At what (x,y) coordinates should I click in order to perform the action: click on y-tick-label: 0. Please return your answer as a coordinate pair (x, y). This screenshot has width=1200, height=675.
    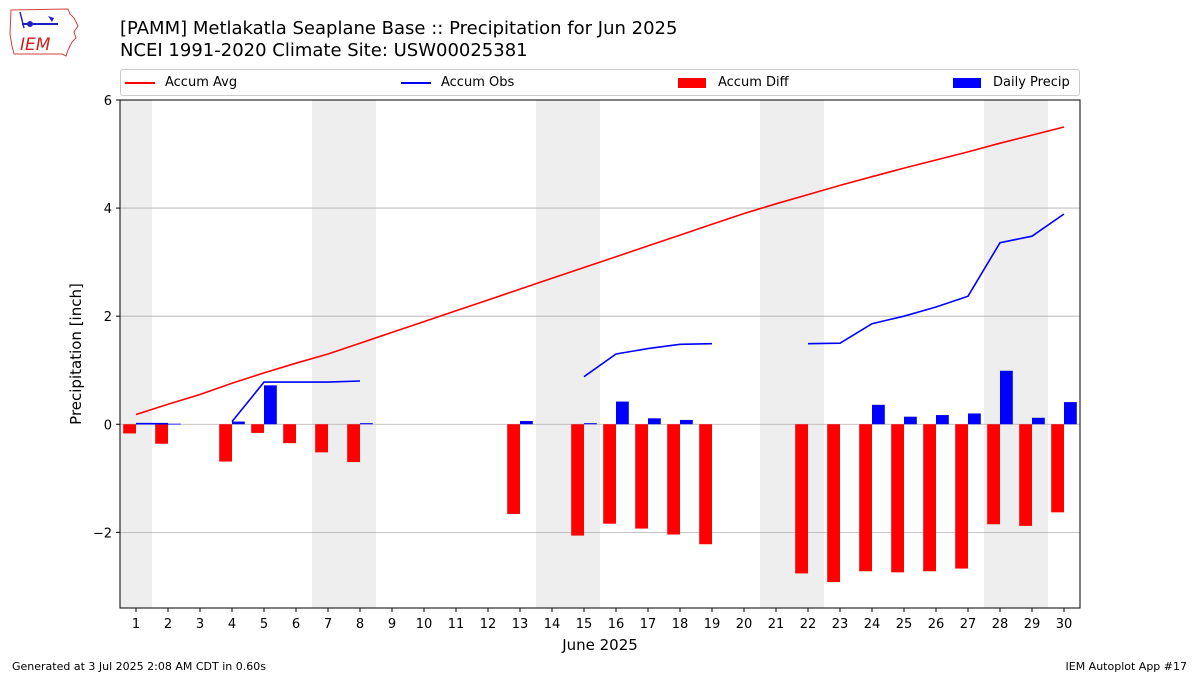
    Looking at the image, I should click on (108, 425).